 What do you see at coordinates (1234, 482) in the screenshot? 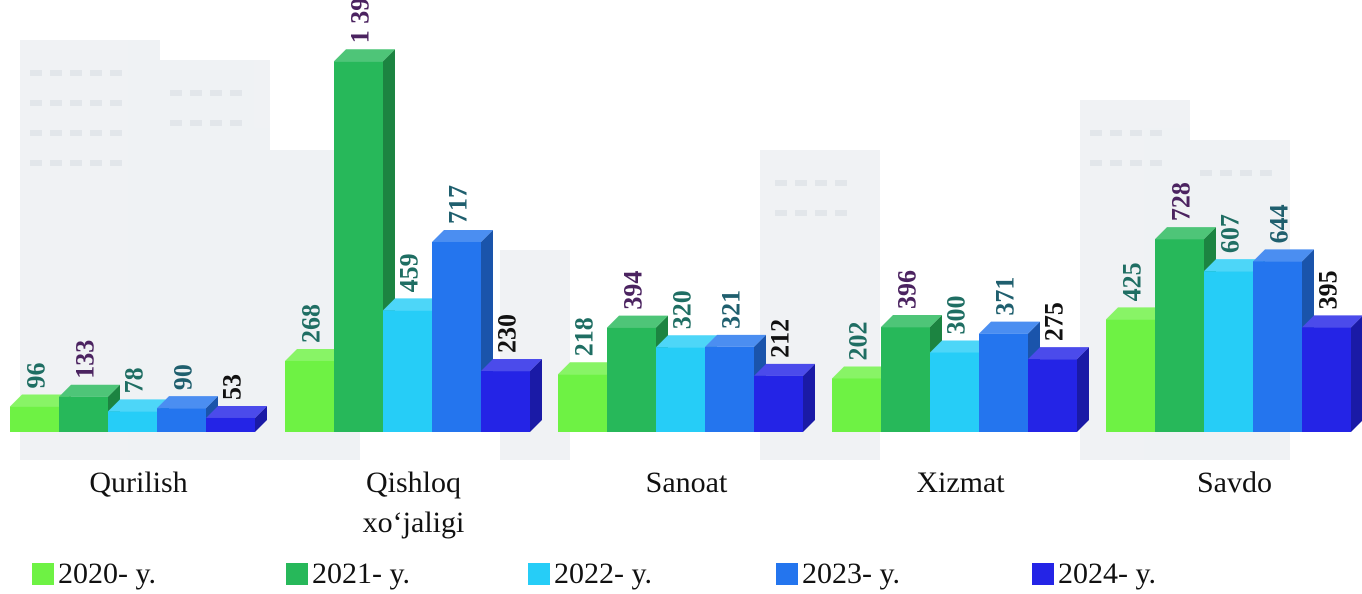
I see `category-label: Savdo` at bounding box center [1234, 482].